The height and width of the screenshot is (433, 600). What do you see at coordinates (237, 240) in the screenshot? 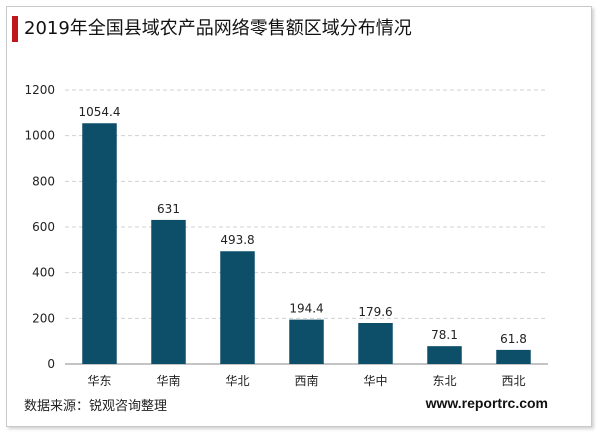
I see `data-label: 493.8` at bounding box center [237, 240].